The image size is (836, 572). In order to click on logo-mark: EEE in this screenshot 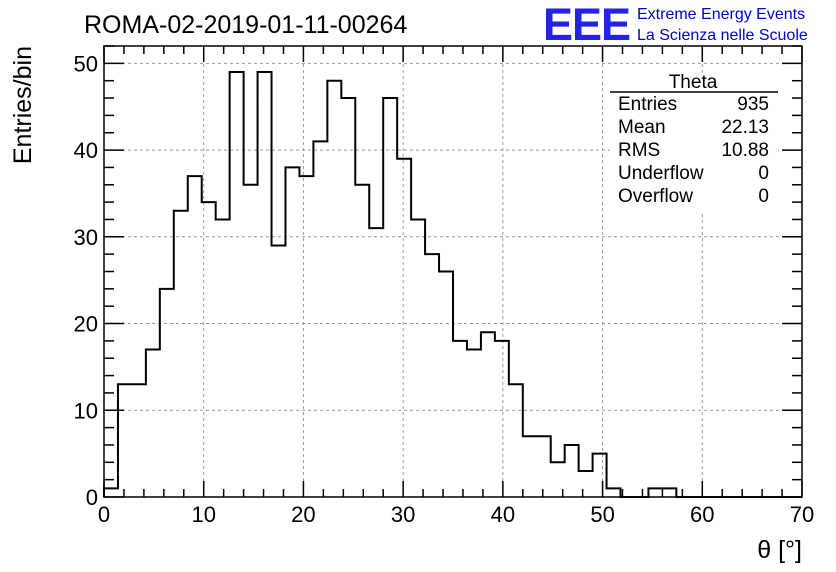, I will do `click(586, 25)`.